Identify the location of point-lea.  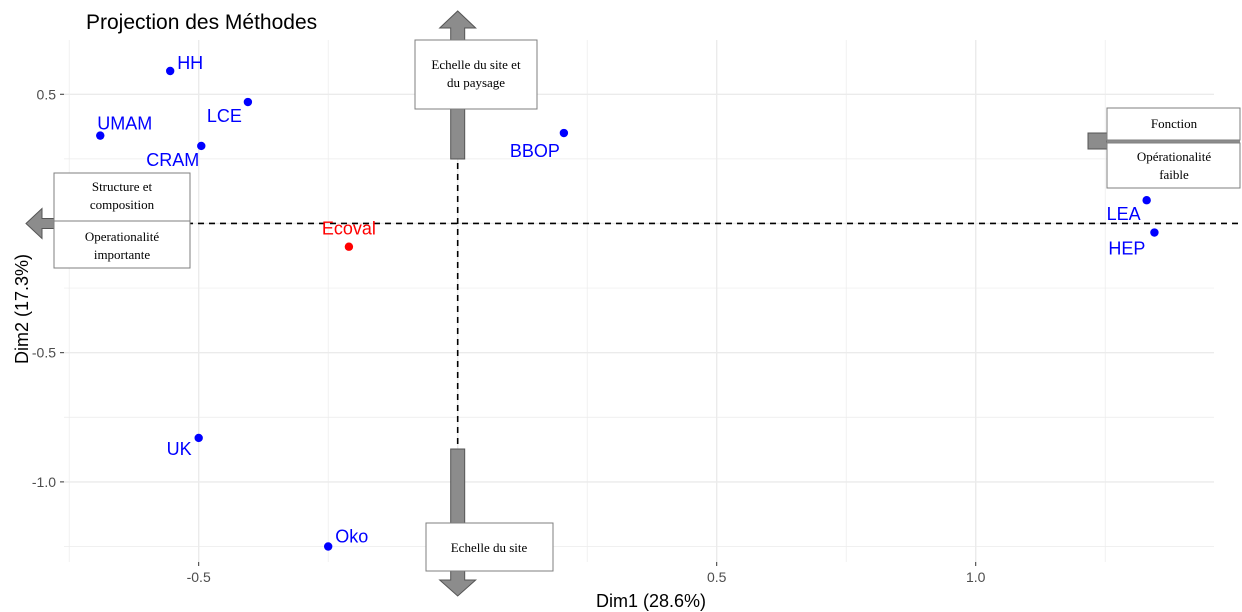
(1146, 200).